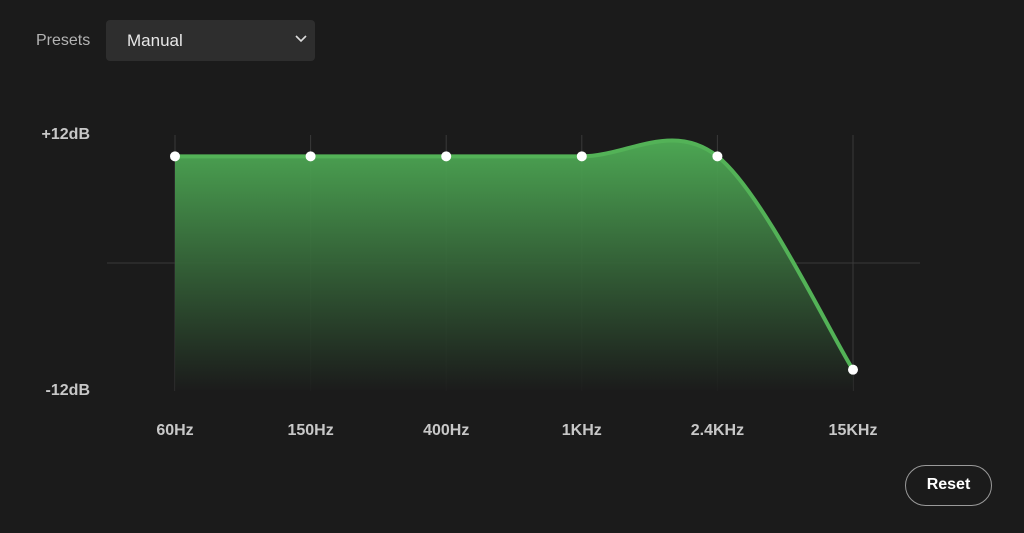  What do you see at coordinates (174, 430) in the screenshot?
I see `x-tick-label: 60Hz` at bounding box center [174, 430].